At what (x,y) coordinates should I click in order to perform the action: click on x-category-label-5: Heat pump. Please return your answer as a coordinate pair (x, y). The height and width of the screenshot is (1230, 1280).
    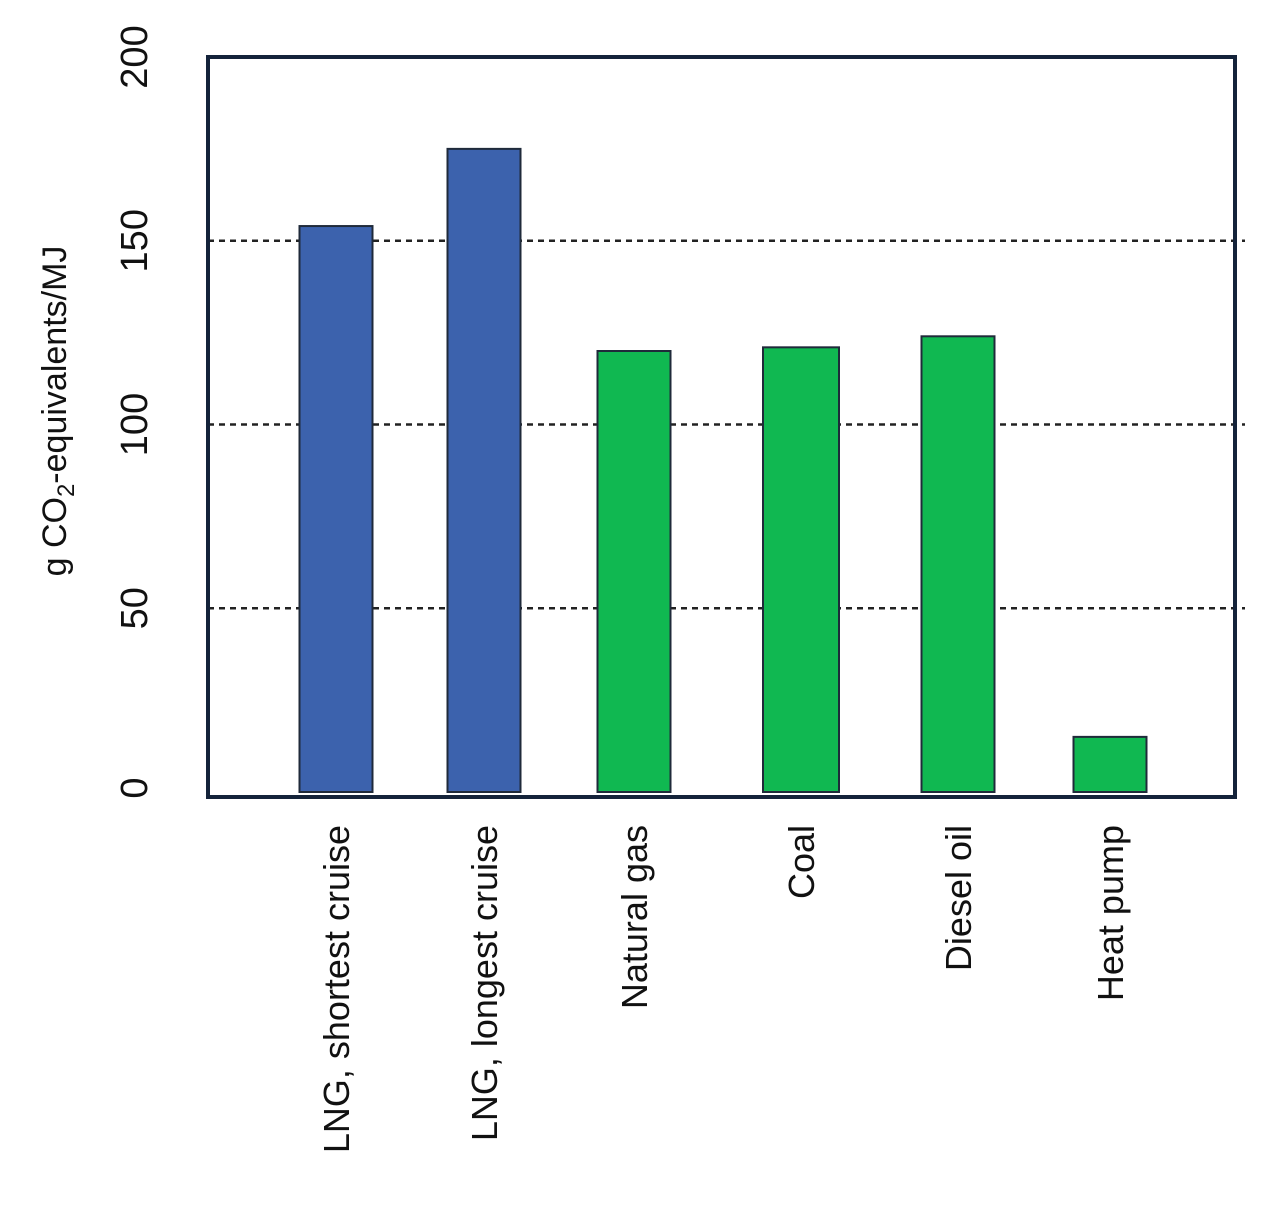
    Looking at the image, I should click on (1110, 913).